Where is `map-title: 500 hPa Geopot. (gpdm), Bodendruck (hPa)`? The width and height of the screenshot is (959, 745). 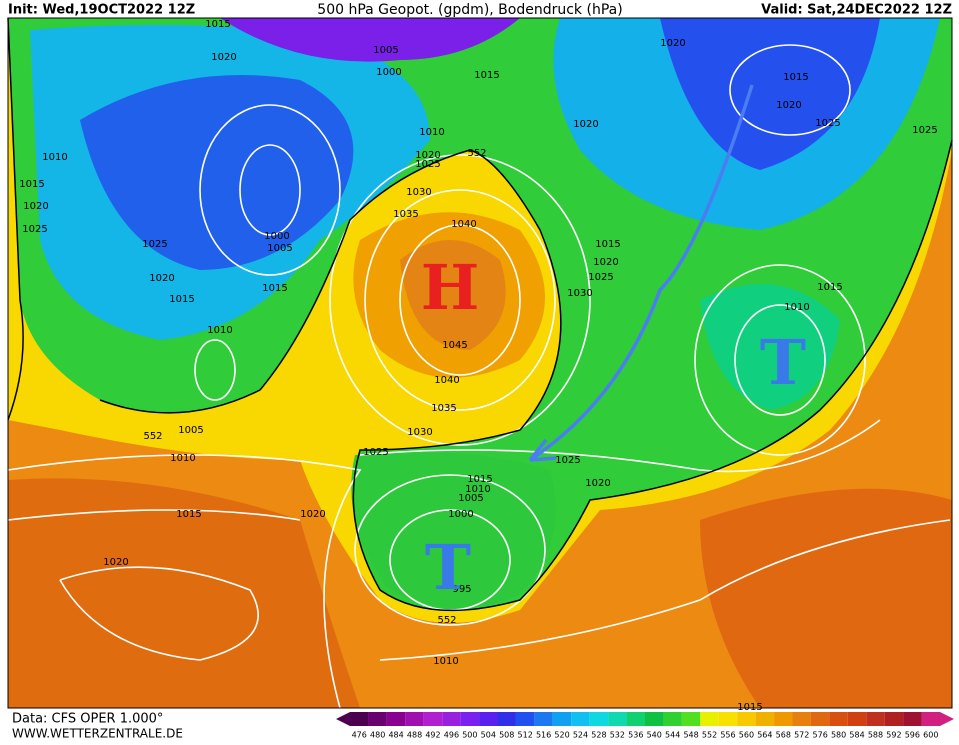
map-title: 500 hPa Geopot. (gpdm), Bodendruck (hPa) is located at coordinates (469, 10).